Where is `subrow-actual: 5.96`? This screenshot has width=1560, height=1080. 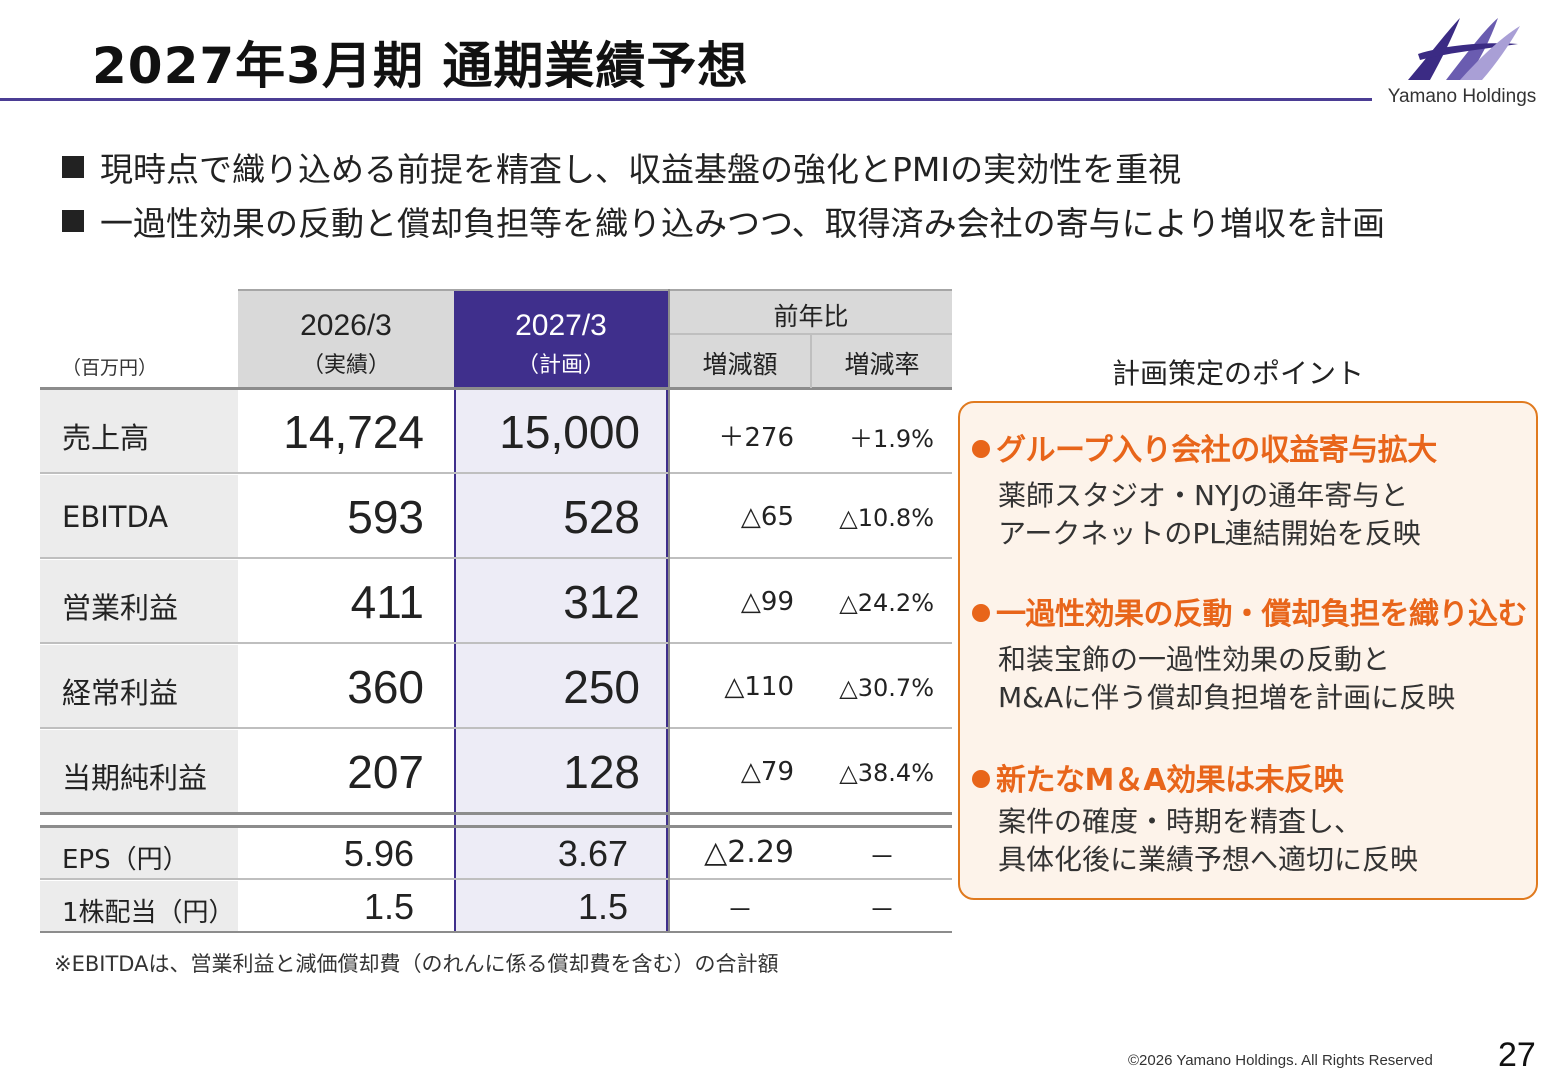 subrow-actual: 5.96 is located at coordinates (378, 853).